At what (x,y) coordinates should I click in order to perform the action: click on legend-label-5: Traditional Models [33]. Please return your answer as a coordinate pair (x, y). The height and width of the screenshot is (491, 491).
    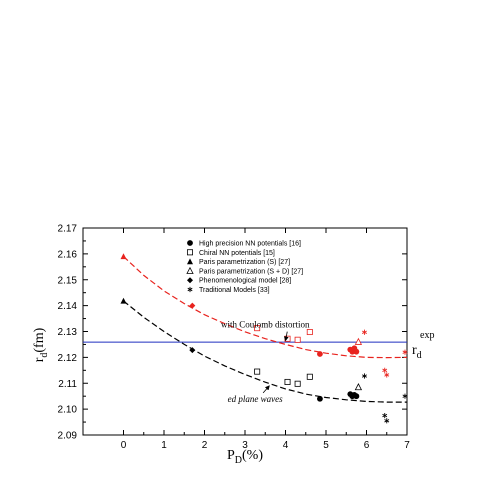
    Looking at the image, I should click on (234, 290).